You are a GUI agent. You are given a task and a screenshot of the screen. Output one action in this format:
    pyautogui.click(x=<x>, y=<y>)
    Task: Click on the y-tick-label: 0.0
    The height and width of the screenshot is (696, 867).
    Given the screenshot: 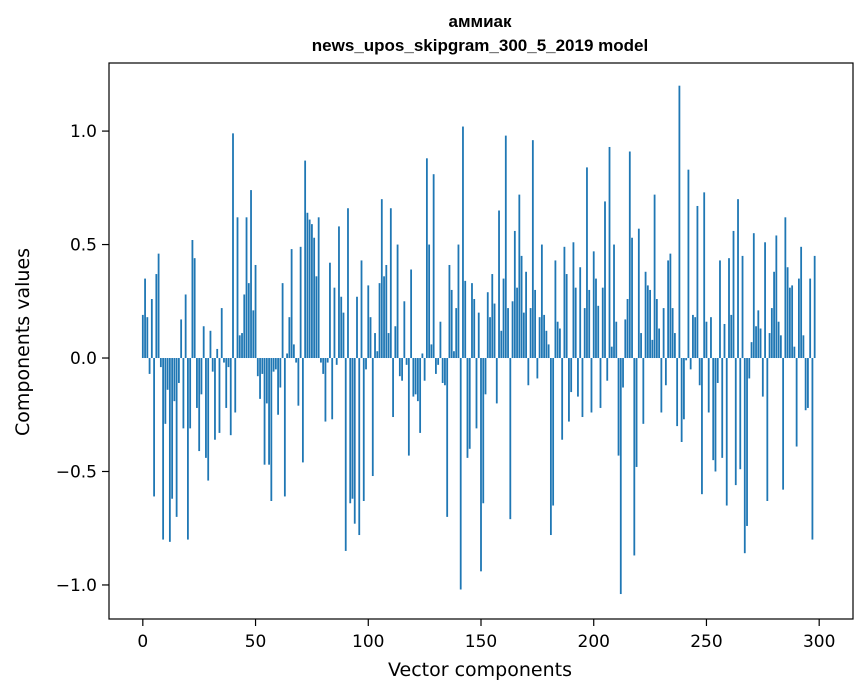 What is the action you would take?
    pyautogui.click(x=83, y=359)
    